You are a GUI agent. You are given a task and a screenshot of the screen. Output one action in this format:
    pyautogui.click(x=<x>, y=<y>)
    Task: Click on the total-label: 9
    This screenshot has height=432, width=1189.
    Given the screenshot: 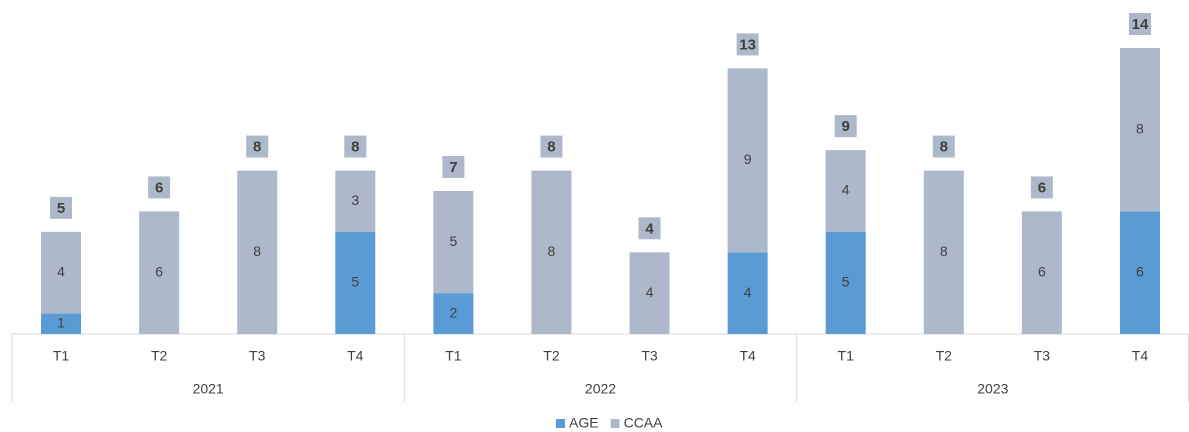 What is the action you would take?
    pyautogui.click(x=846, y=126)
    